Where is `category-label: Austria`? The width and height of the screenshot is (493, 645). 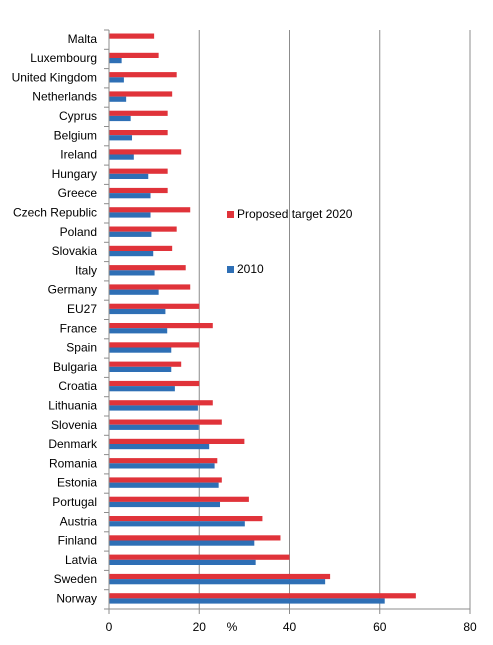
category-label: Austria is located at coordinates (79, 521).